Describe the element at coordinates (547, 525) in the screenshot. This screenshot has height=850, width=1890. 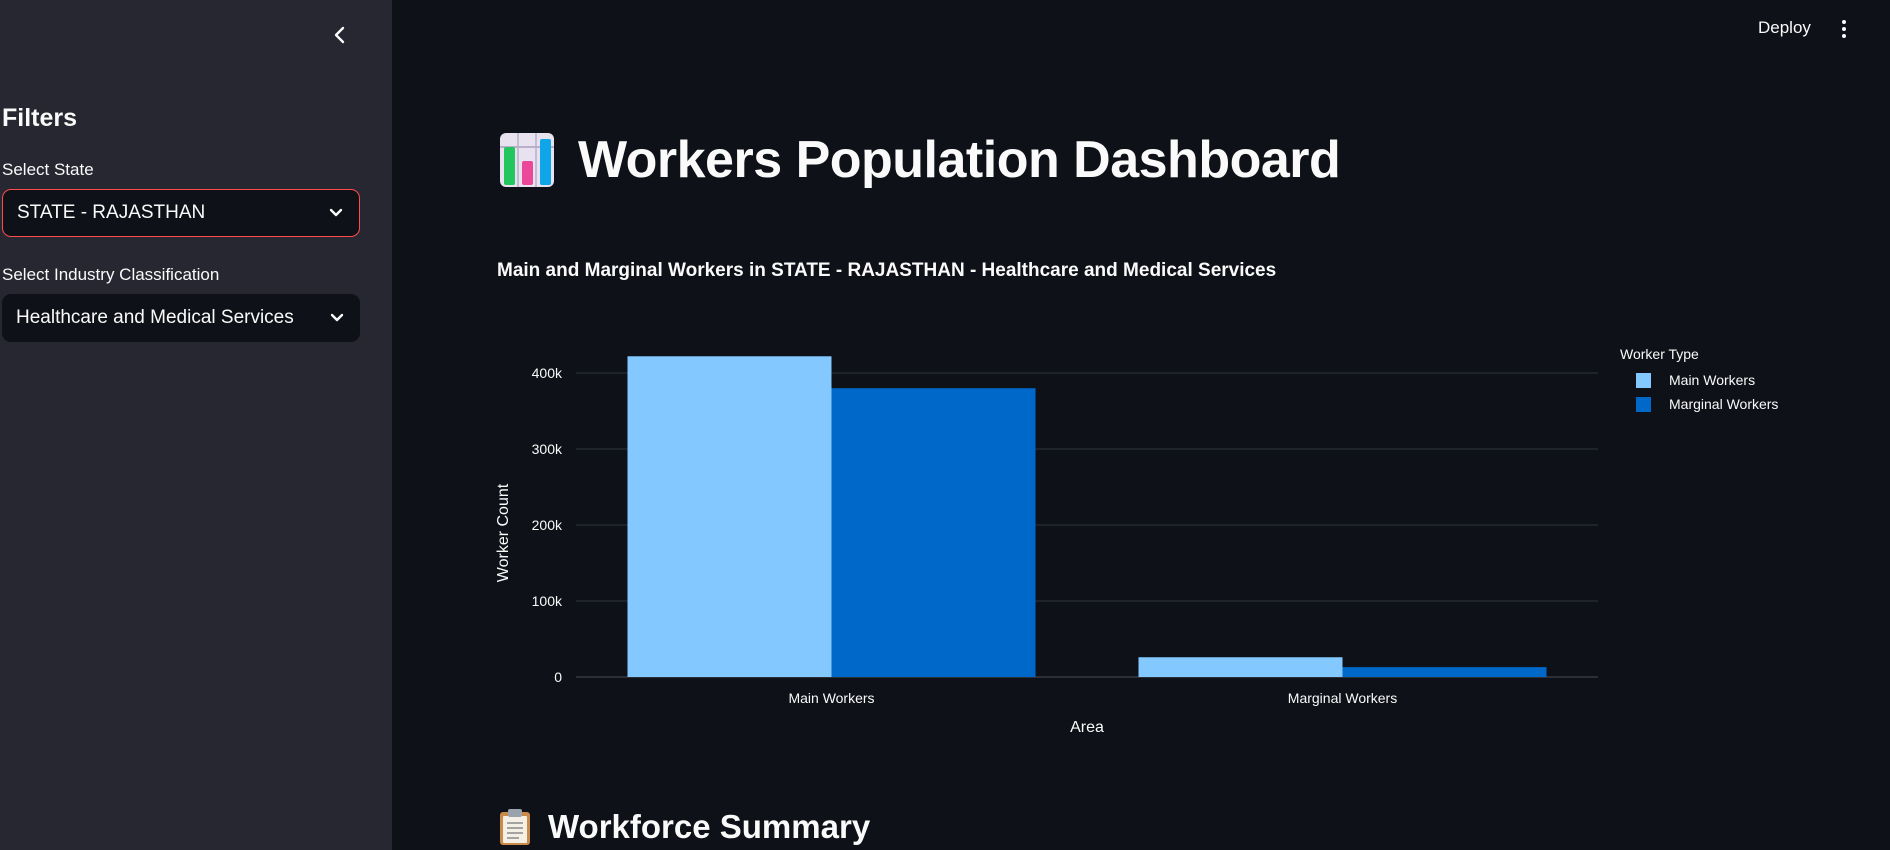
I see `y-tick-label: 200k` at that location.